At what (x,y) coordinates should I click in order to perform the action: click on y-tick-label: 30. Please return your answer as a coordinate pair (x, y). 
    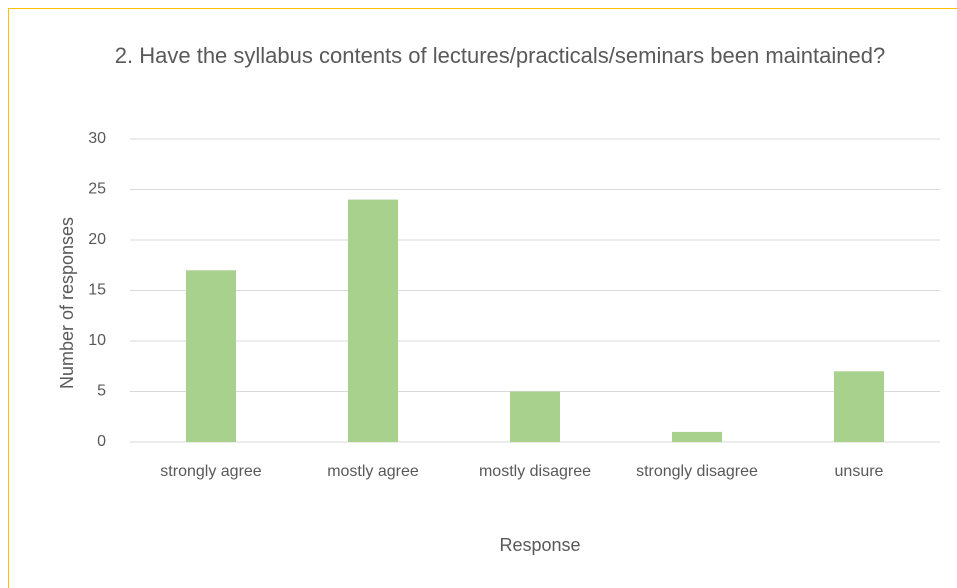
    Looking at the image, I should click on (97, 138).